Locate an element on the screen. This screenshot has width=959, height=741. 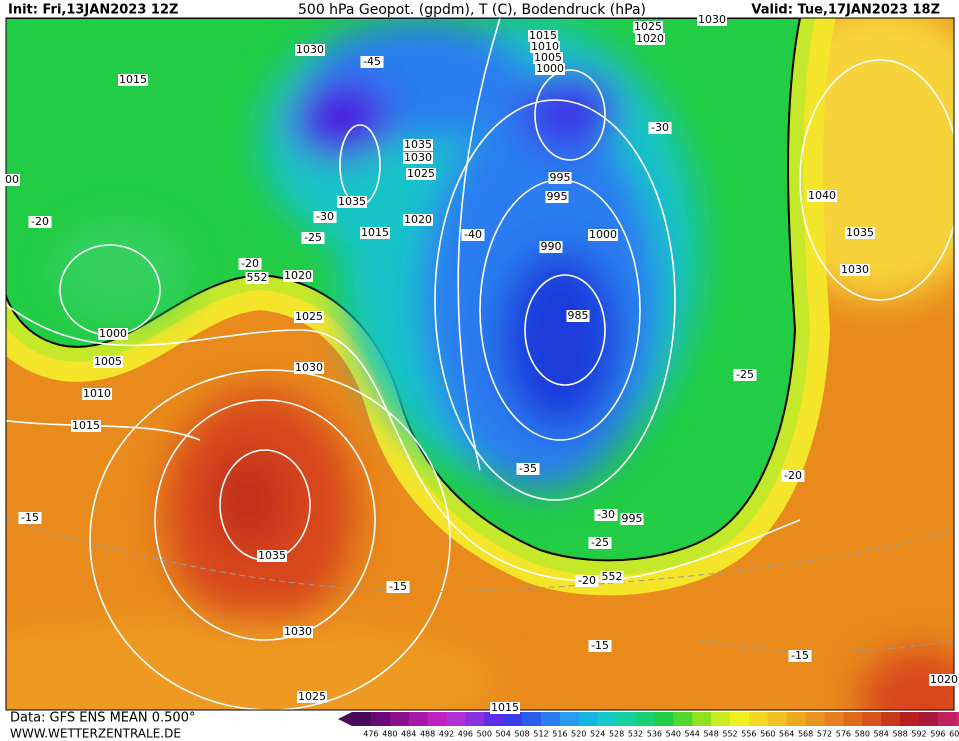
contour-label: -30 is located at coordinates (660, 127).